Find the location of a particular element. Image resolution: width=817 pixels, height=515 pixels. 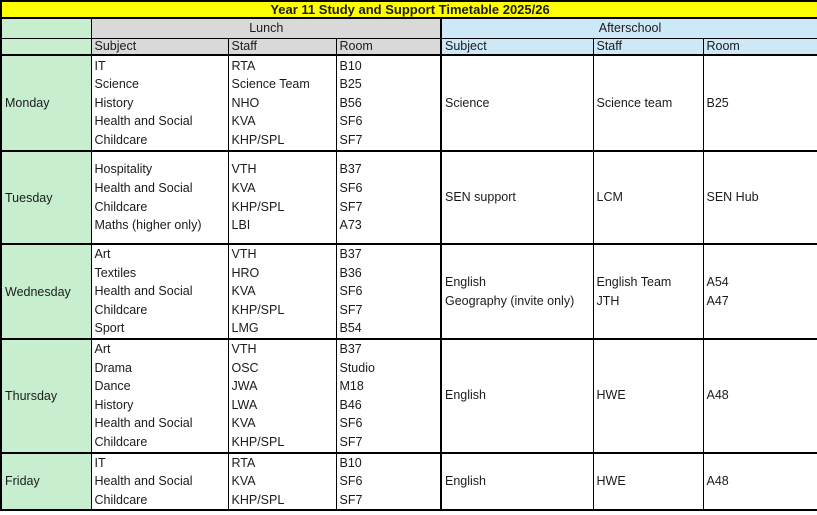

lunch-staff-cell: VTH KVA KHP/SPL LBI is located at coordinates (282, 197).